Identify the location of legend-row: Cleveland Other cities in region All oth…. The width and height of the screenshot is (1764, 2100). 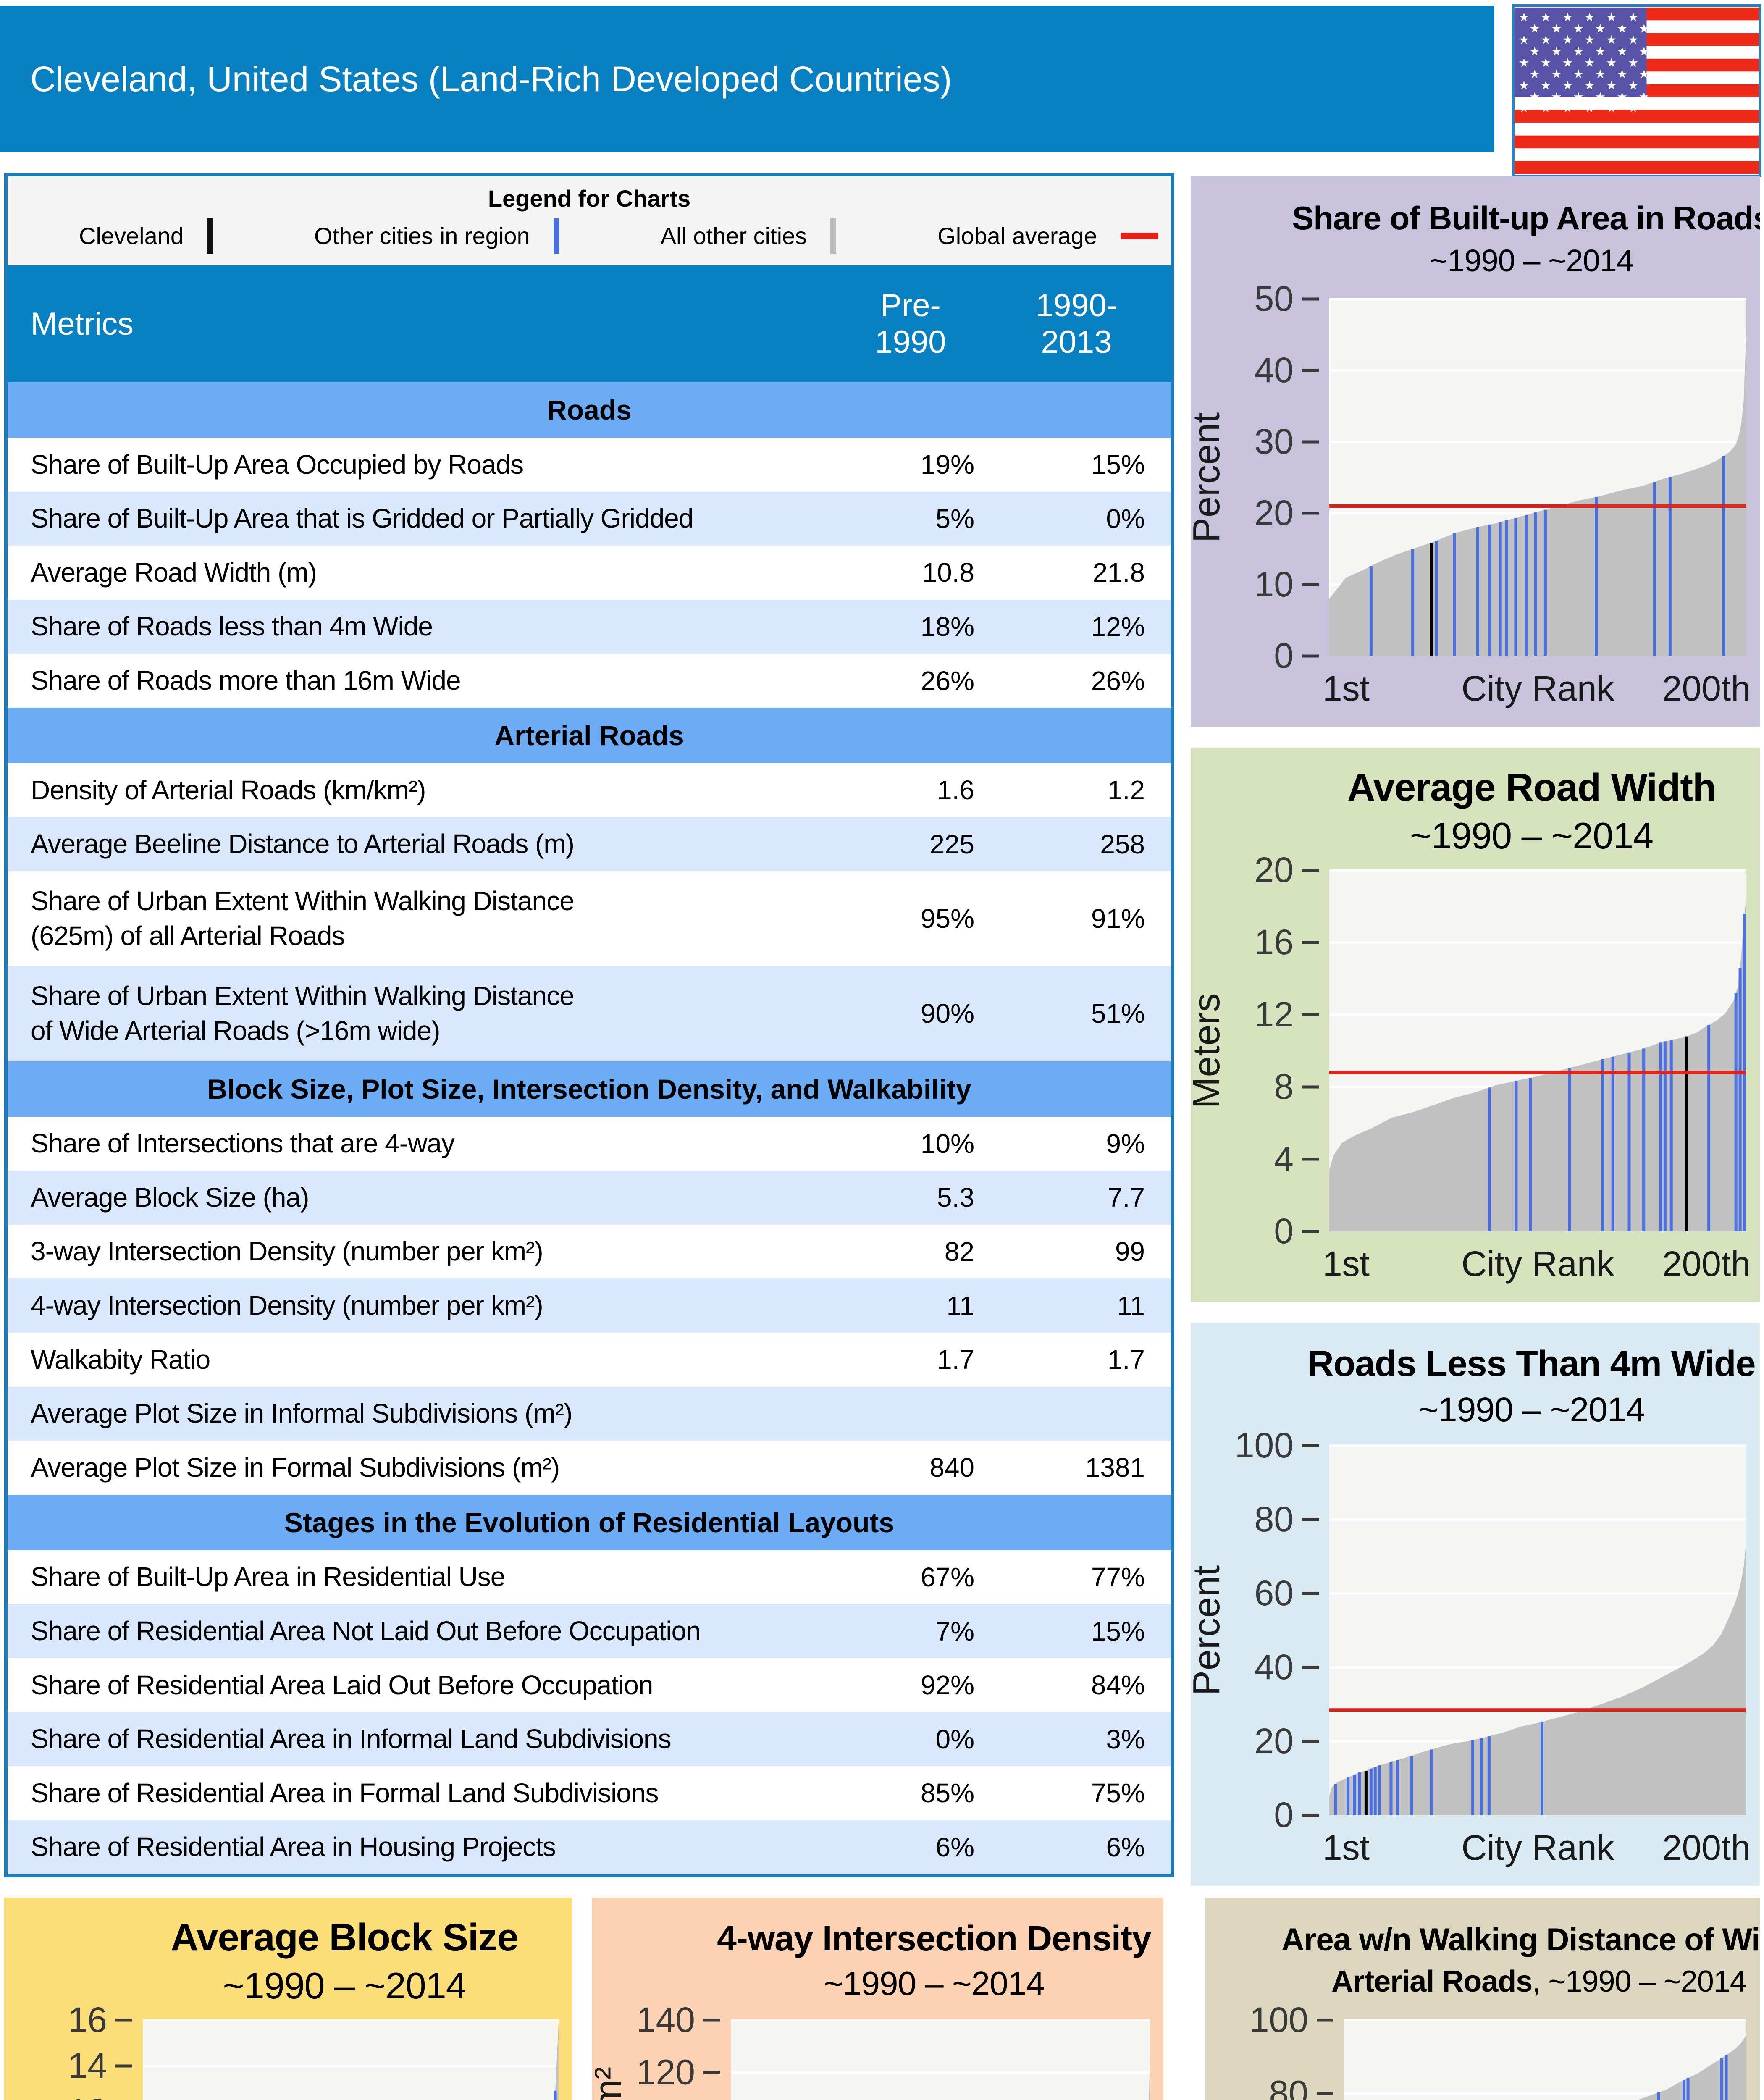
(589, 238).